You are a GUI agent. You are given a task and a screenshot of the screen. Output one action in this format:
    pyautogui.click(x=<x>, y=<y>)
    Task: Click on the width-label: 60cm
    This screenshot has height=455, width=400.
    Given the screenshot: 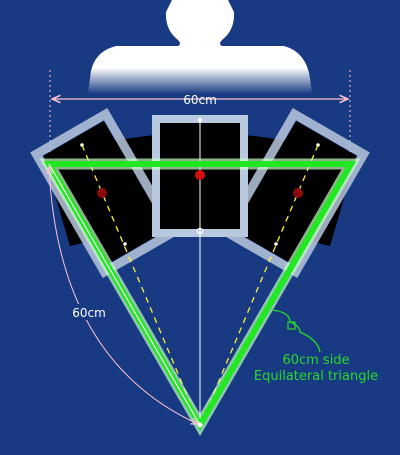 What is the action you would take?
    pyautogui.click(x=200, y=100)
    